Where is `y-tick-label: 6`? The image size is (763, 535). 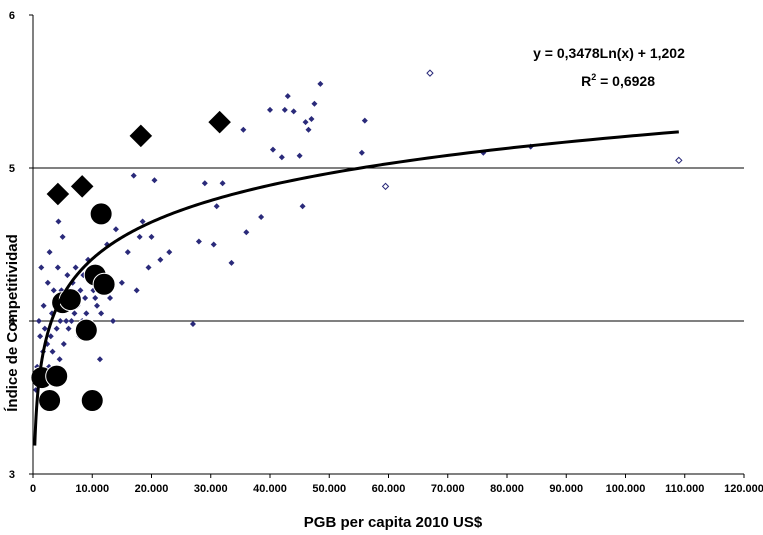
y-tick-label: 6 is located at coordinates (12, 16).